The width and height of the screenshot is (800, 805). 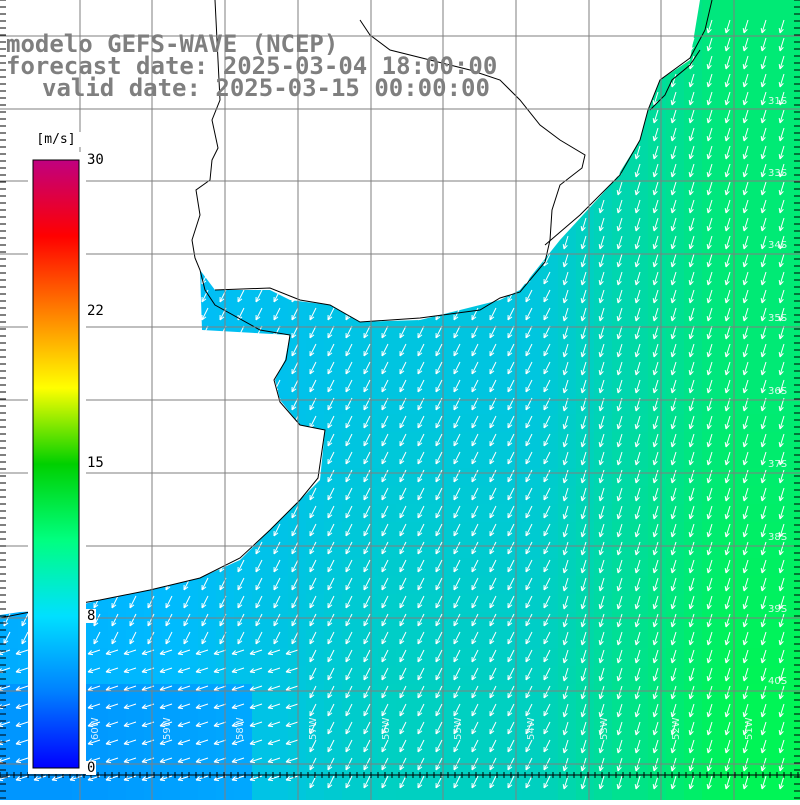 I want to click on lat-label: 37S, so click(x=778, y=464).